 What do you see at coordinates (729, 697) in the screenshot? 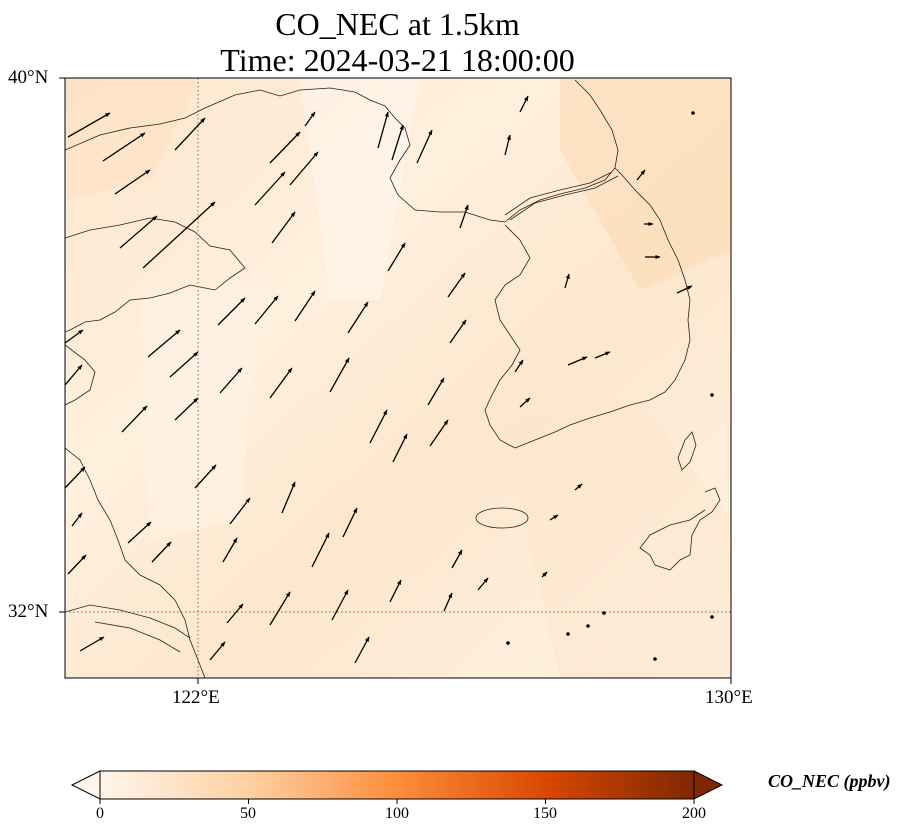
I see `lon-tick-label: 130°E` at bounding box center [729, 697].